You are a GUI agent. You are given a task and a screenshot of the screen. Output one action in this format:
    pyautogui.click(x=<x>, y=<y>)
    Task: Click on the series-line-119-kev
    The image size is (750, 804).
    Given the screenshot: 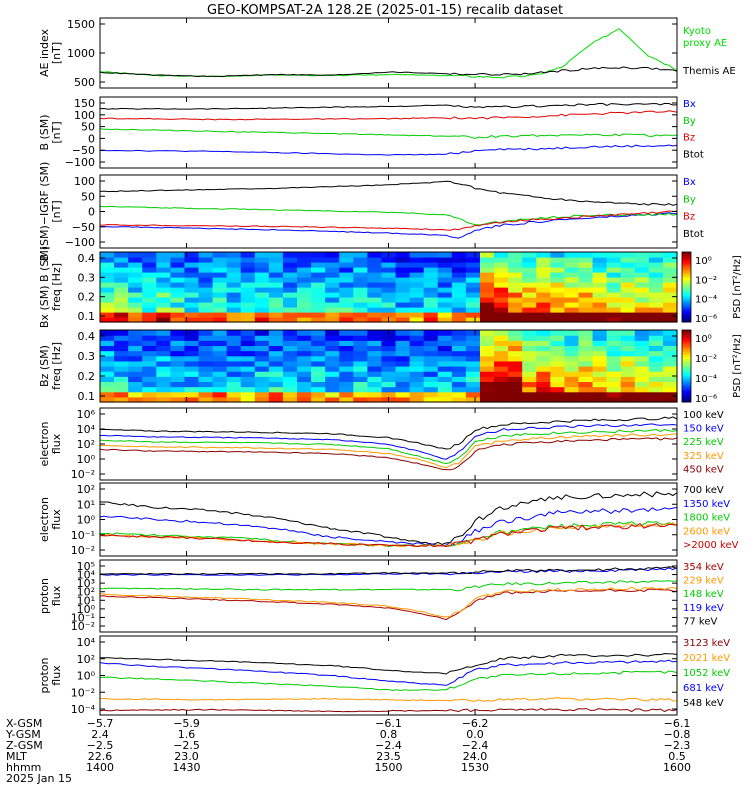 What is the action you would take?
    pyautogui.click(x=388, y=571)
    